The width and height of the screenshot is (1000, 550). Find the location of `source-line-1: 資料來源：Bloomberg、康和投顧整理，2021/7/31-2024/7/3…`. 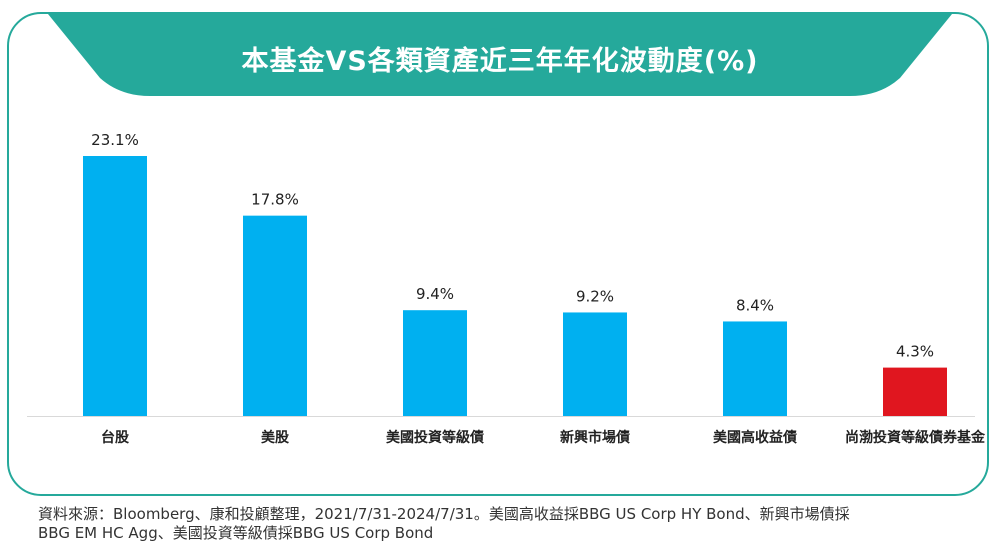

source-line-1: 資料來源：Bloomberg、康和投顧整理，2021/7/31-2024/7/3… is located at coordinates (444, 514).